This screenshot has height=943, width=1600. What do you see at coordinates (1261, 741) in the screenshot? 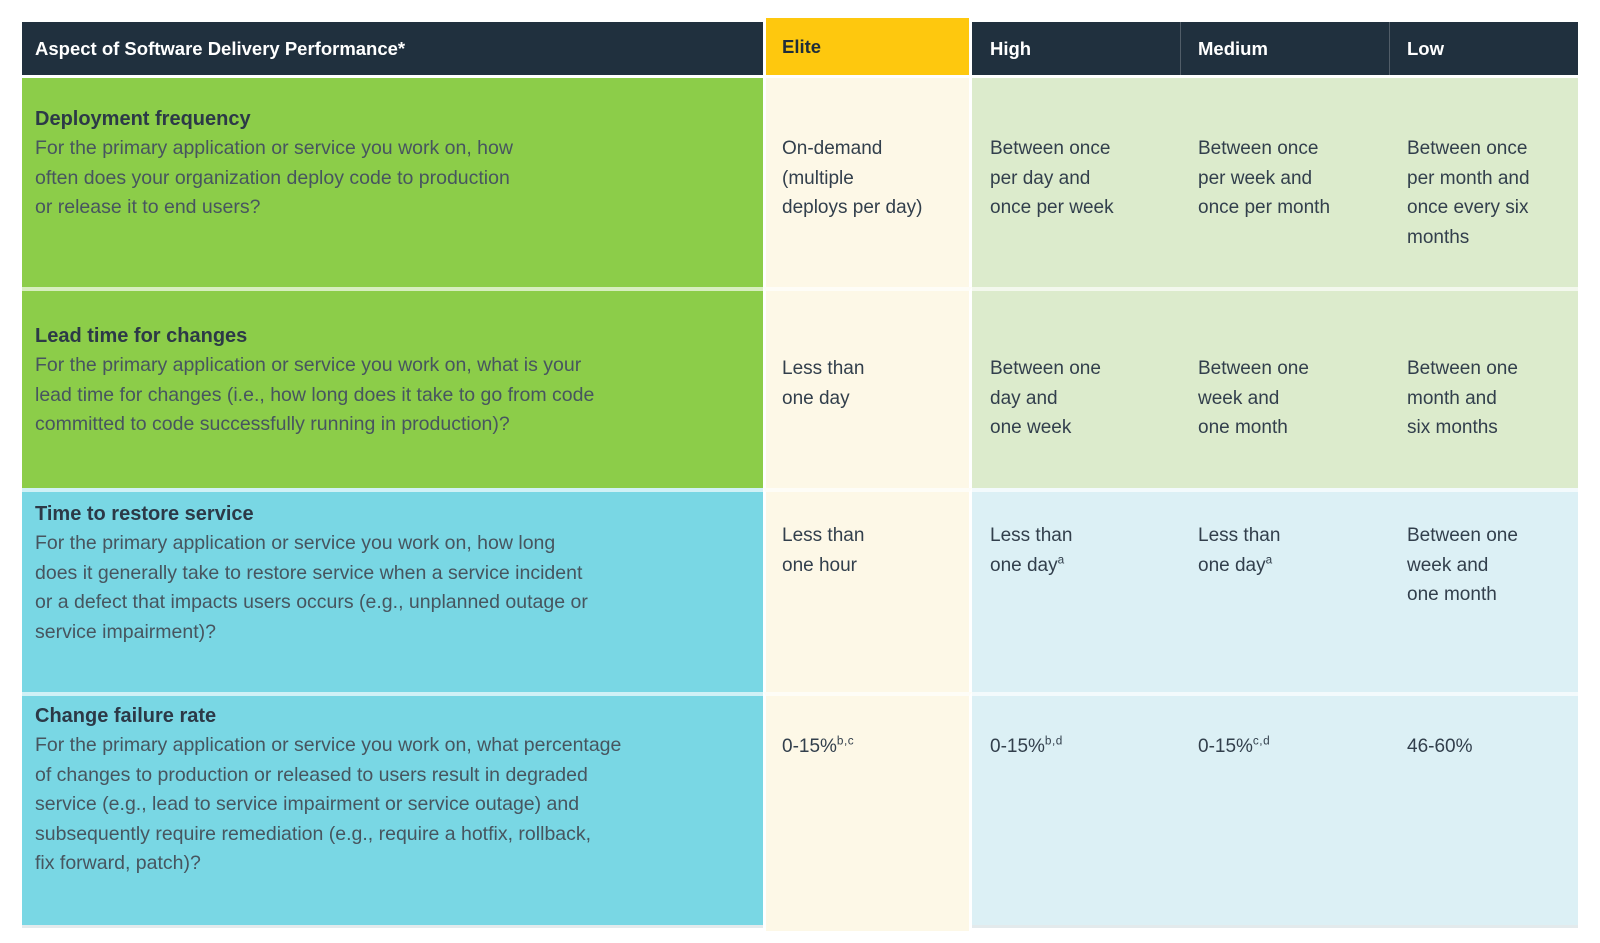
I see `footnote-marker: c,d` at bounding box center [1261, 741].